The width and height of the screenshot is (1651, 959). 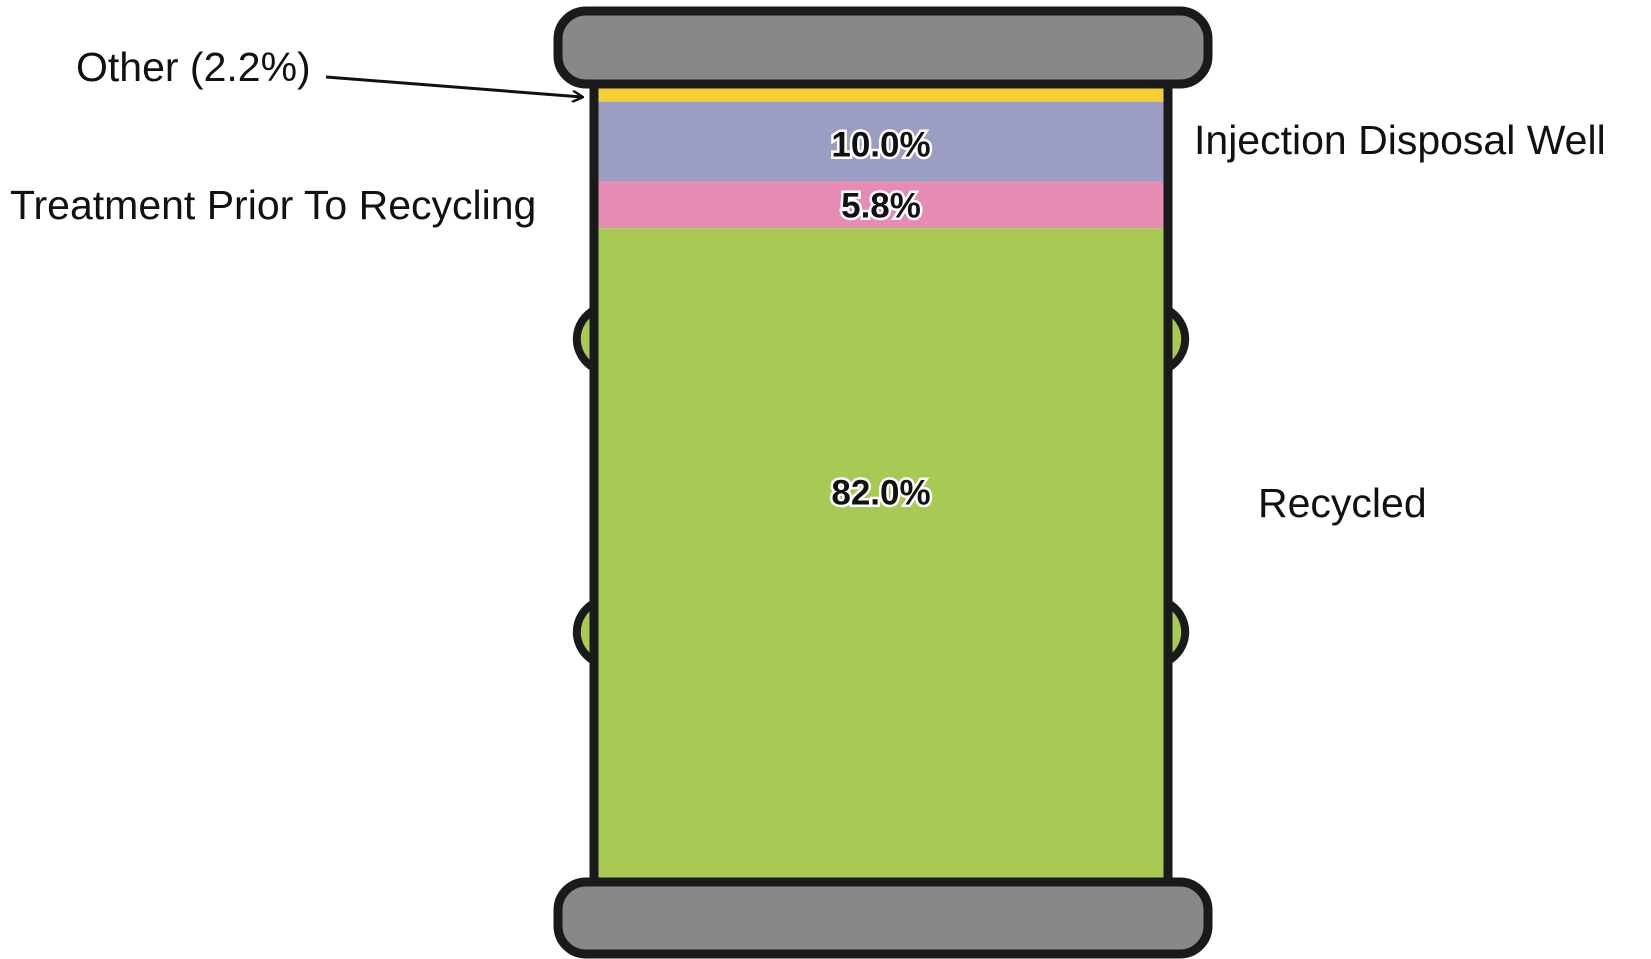 I want to click on category-label-injection: Injection Disposal Well, so click(x=1400, y=140).